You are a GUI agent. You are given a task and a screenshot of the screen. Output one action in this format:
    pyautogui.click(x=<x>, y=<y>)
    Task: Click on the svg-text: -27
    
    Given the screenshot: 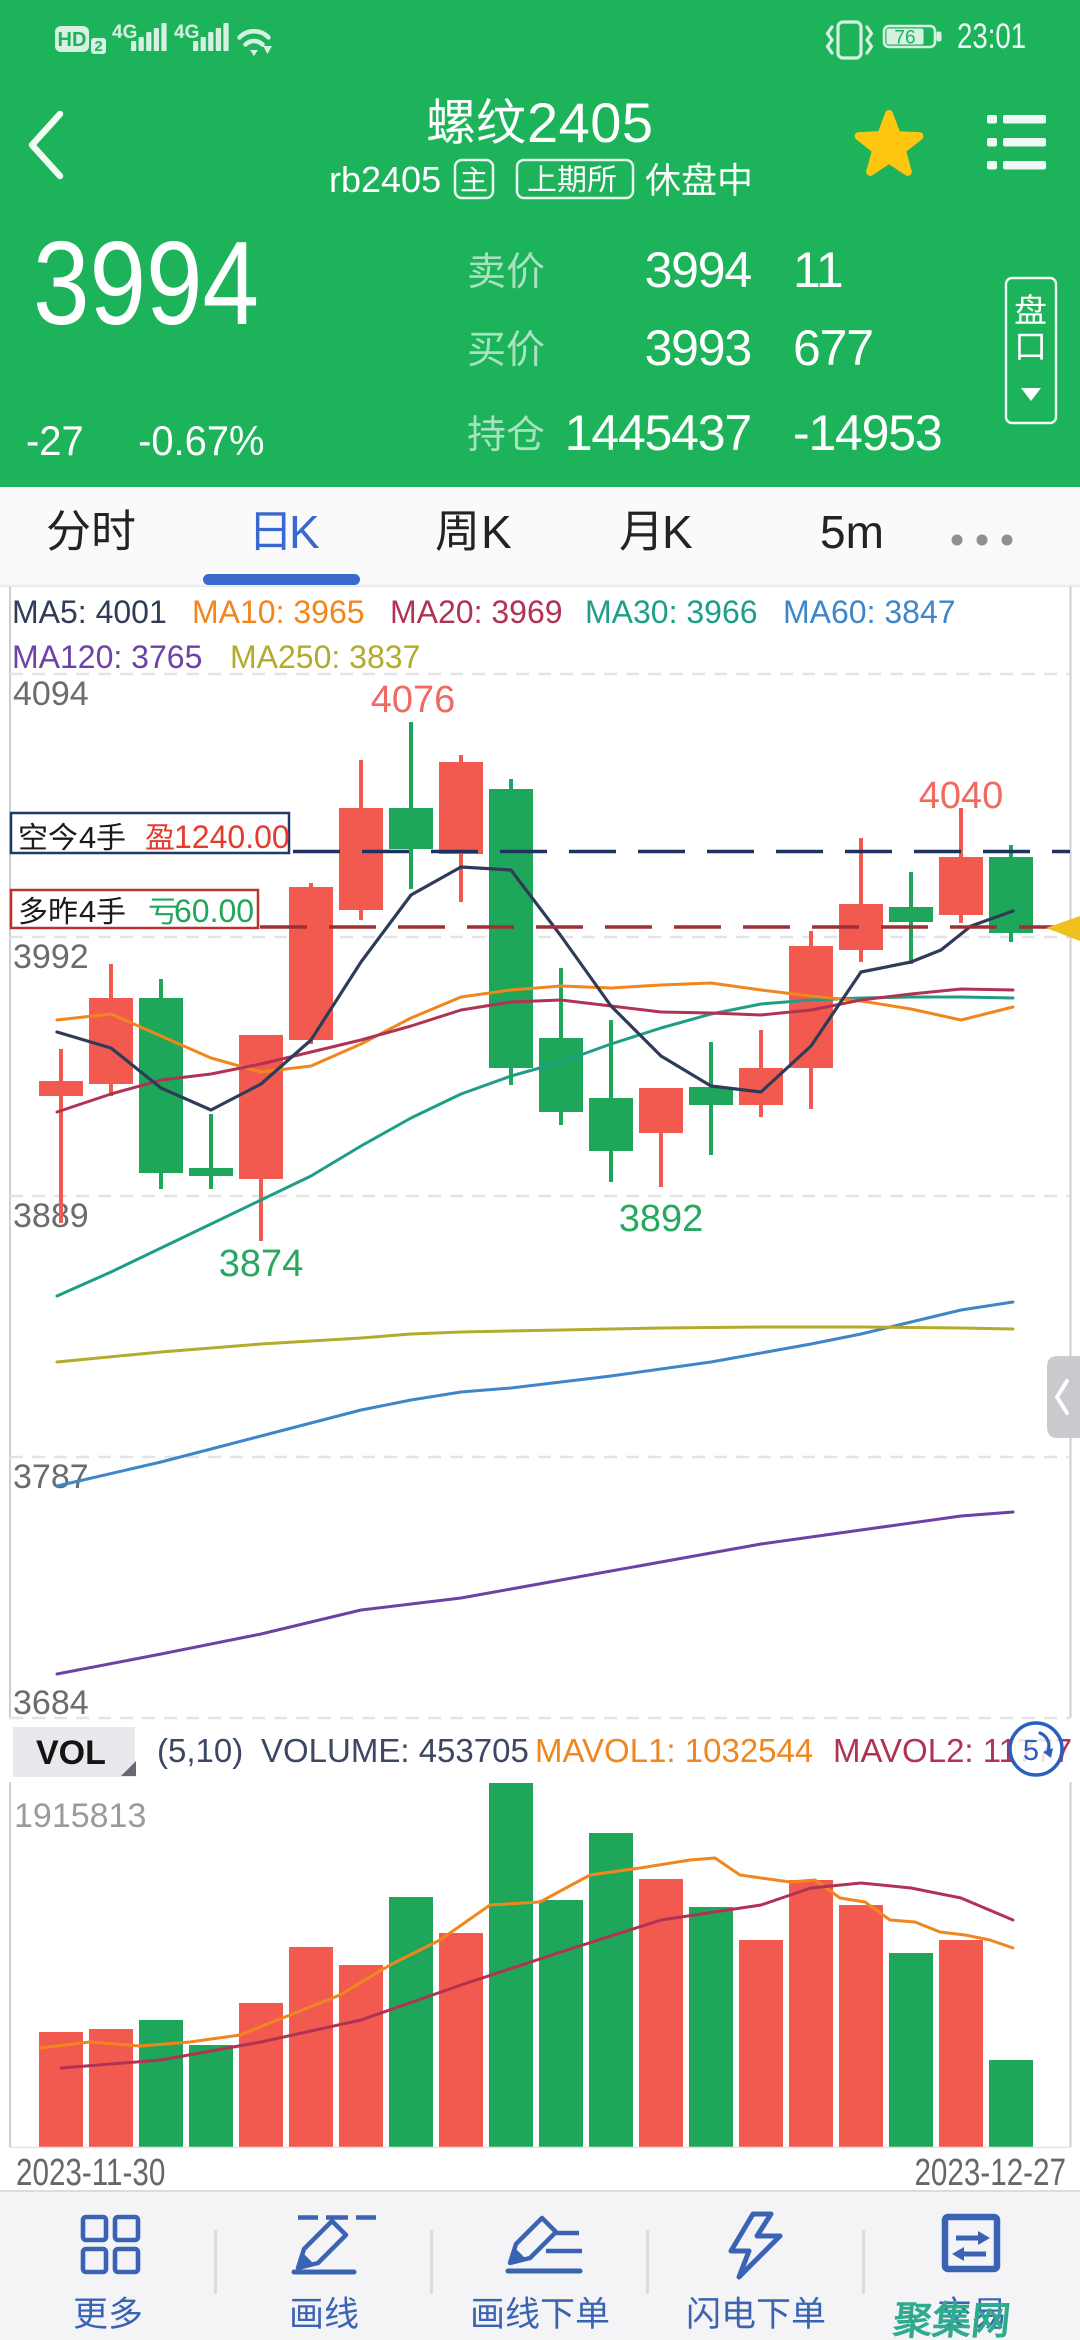 What is the action you would take?
    pyautogui.click(x=55, y=440)
    